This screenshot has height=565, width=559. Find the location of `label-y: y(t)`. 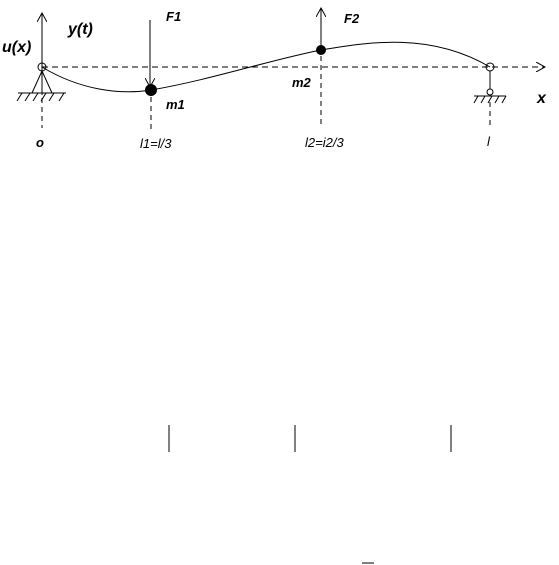

label-y: y(t) is located at coordinates (80, 29).